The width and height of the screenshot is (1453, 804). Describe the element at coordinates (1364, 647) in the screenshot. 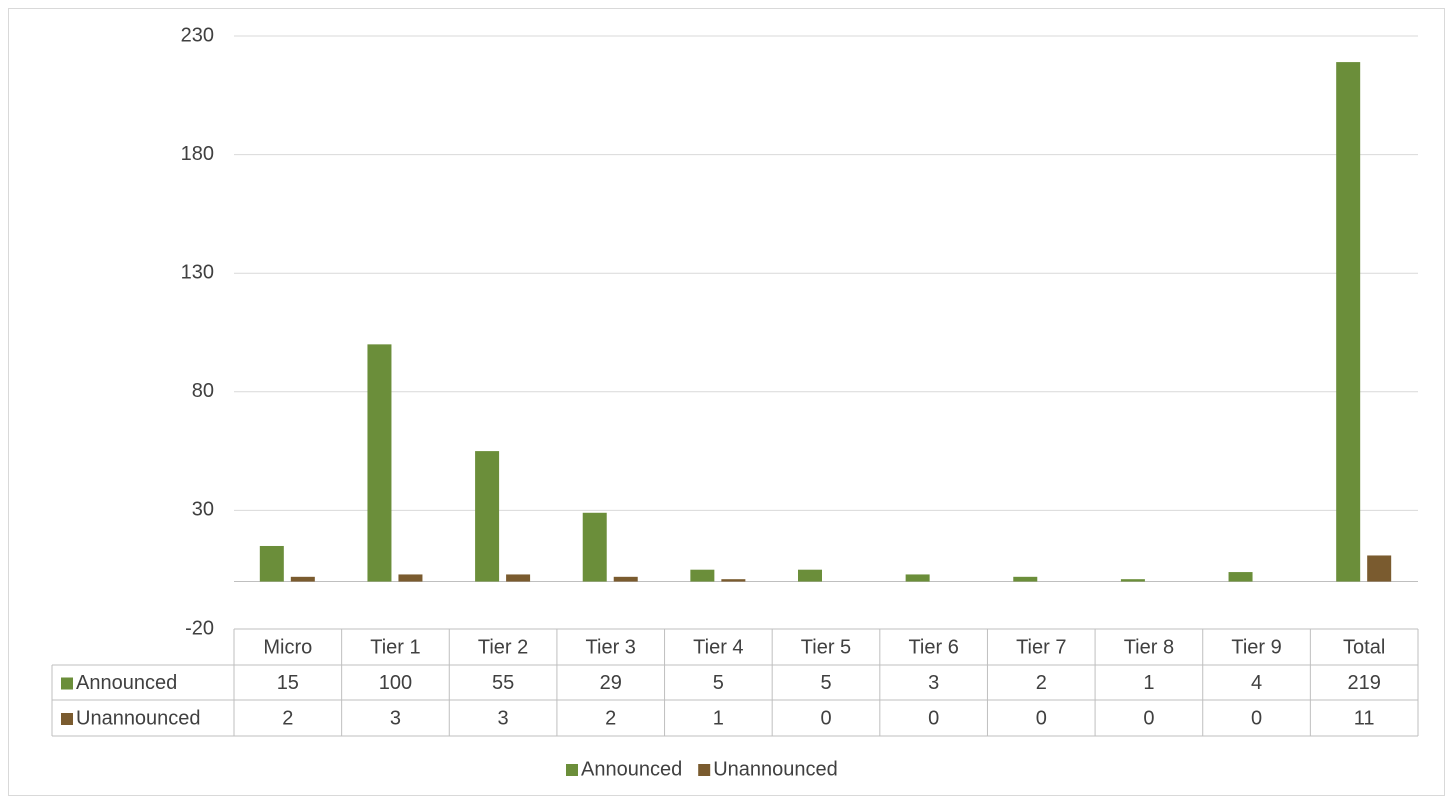

I see `category-label: Total` at that location.